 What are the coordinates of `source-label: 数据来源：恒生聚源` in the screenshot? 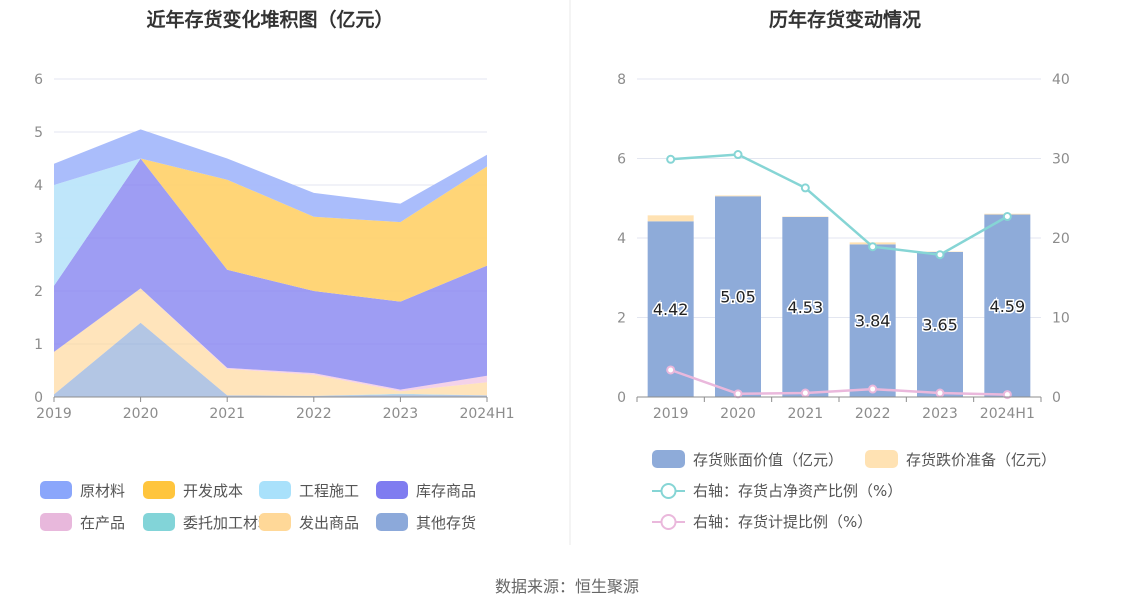 It's located at (567, 586).